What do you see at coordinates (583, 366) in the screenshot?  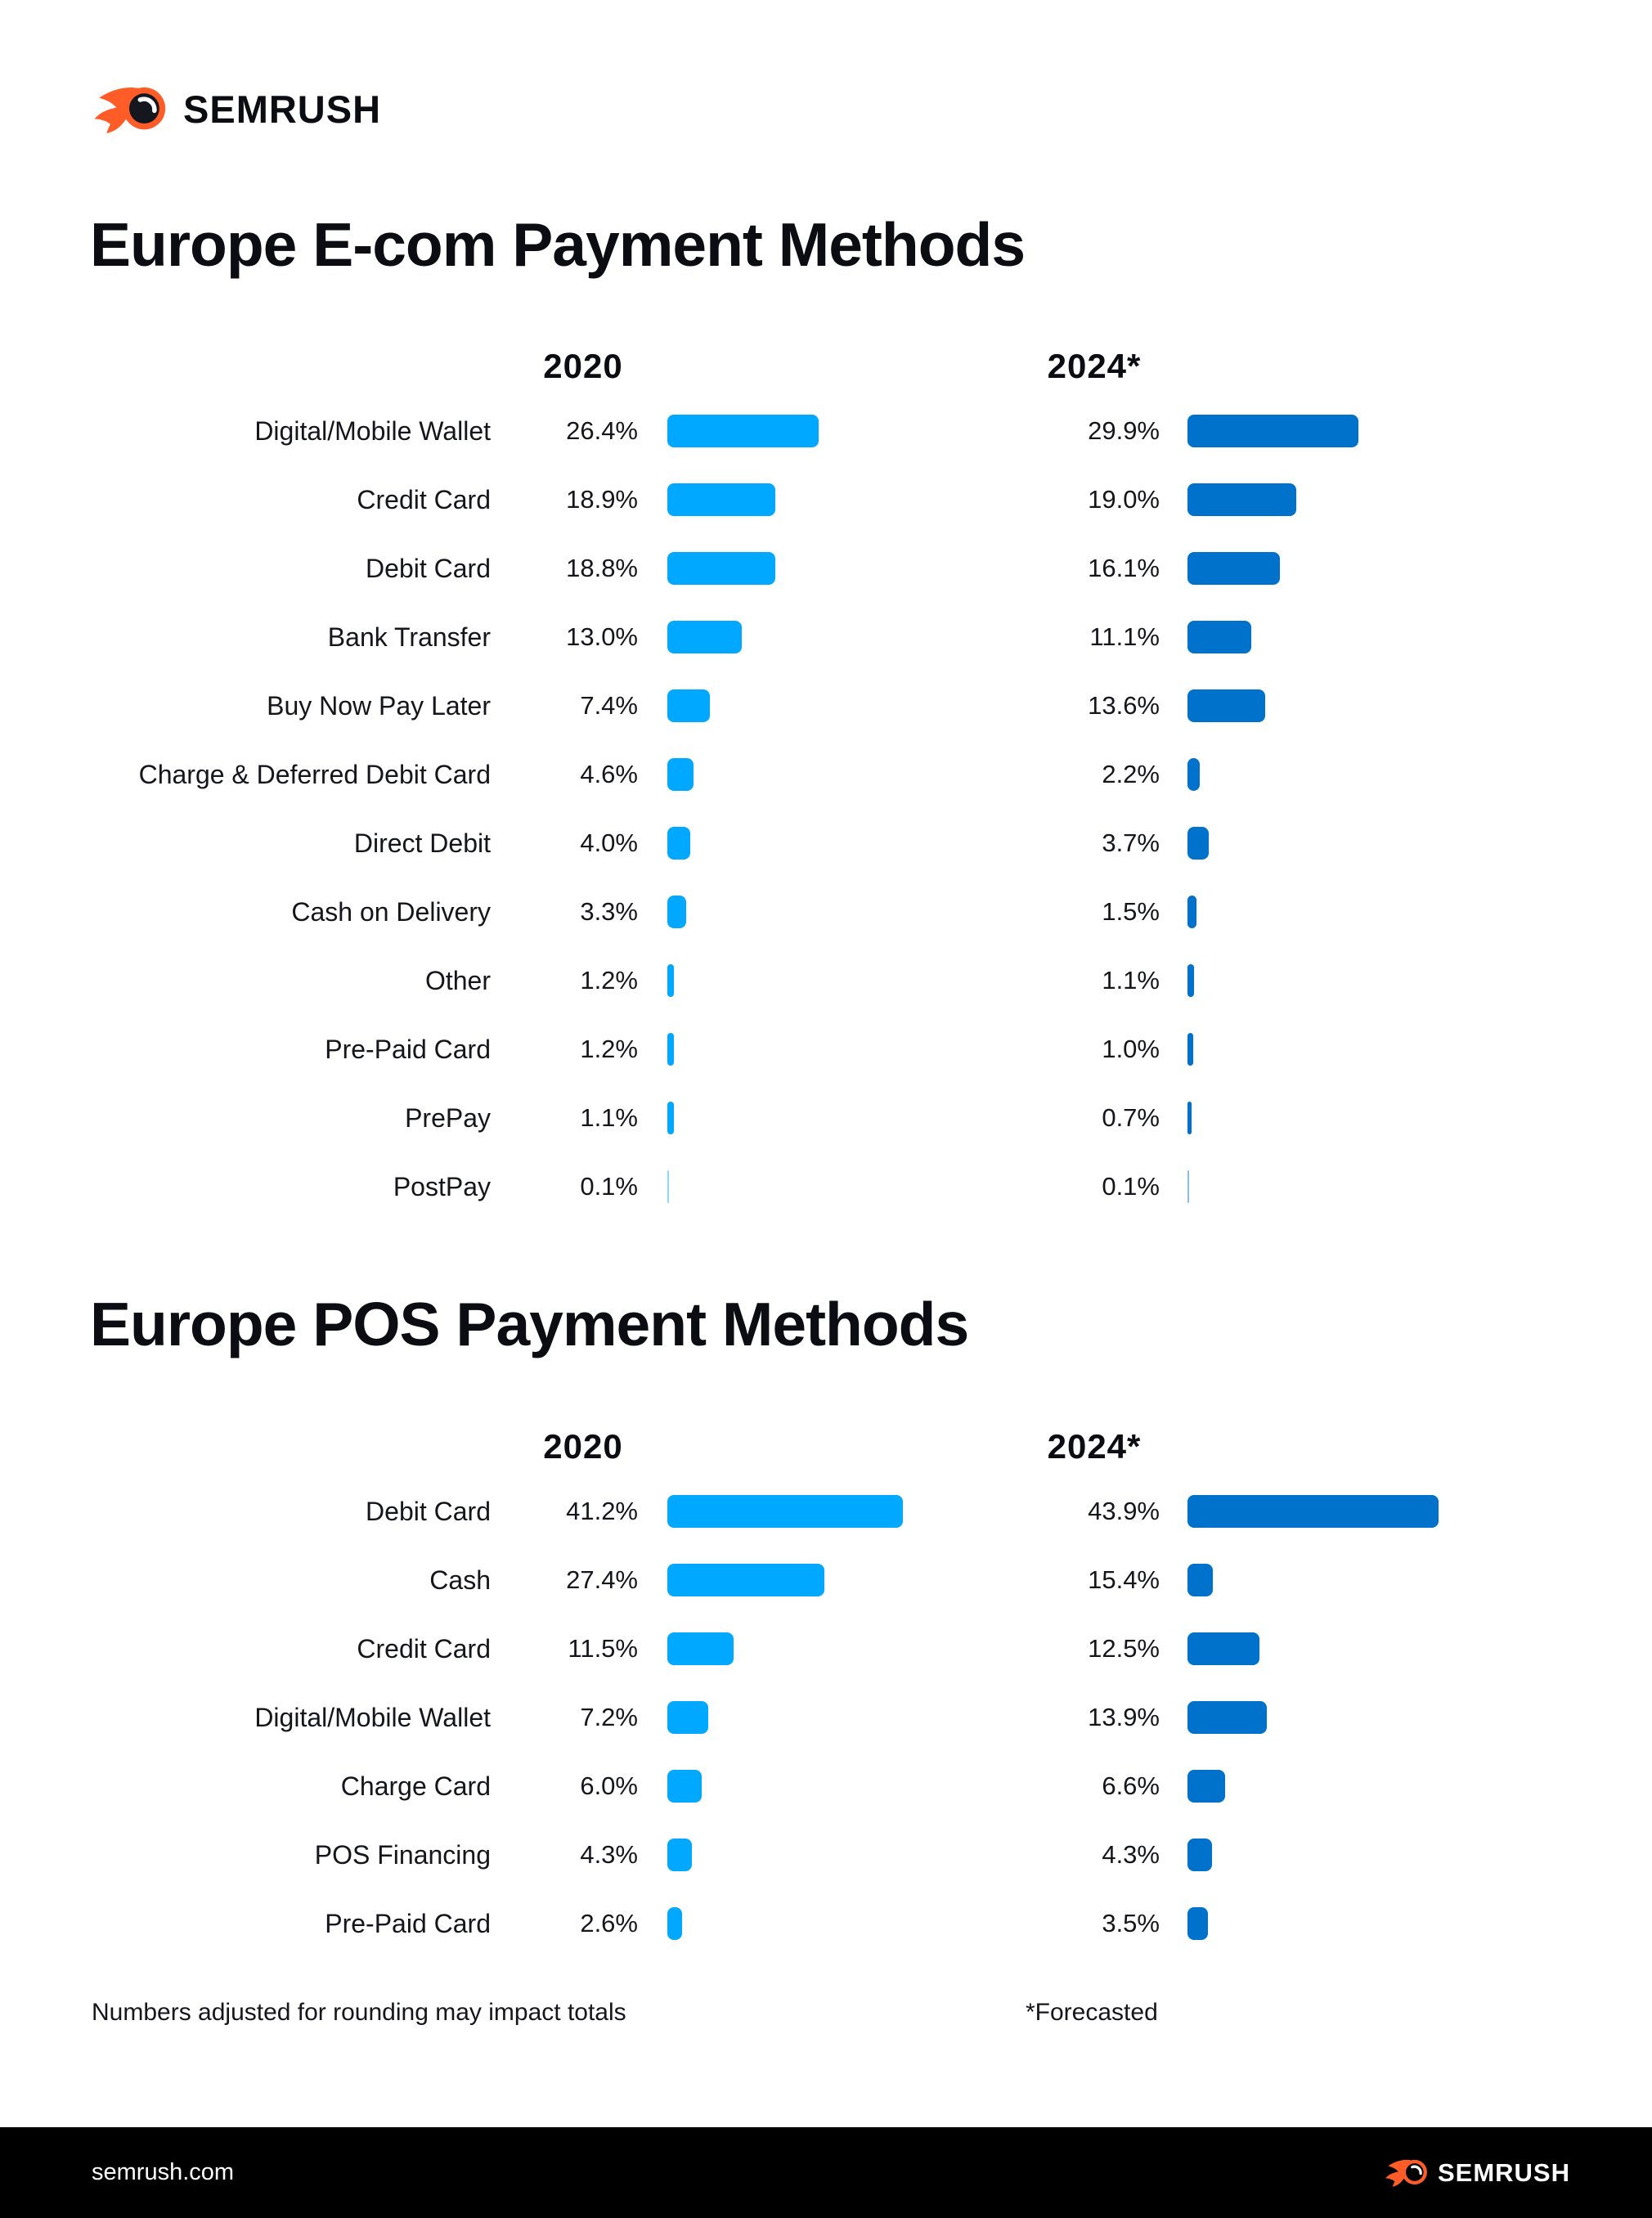 I see `ecom-column-header-2020: 2020` at bounding box center [583, 366].